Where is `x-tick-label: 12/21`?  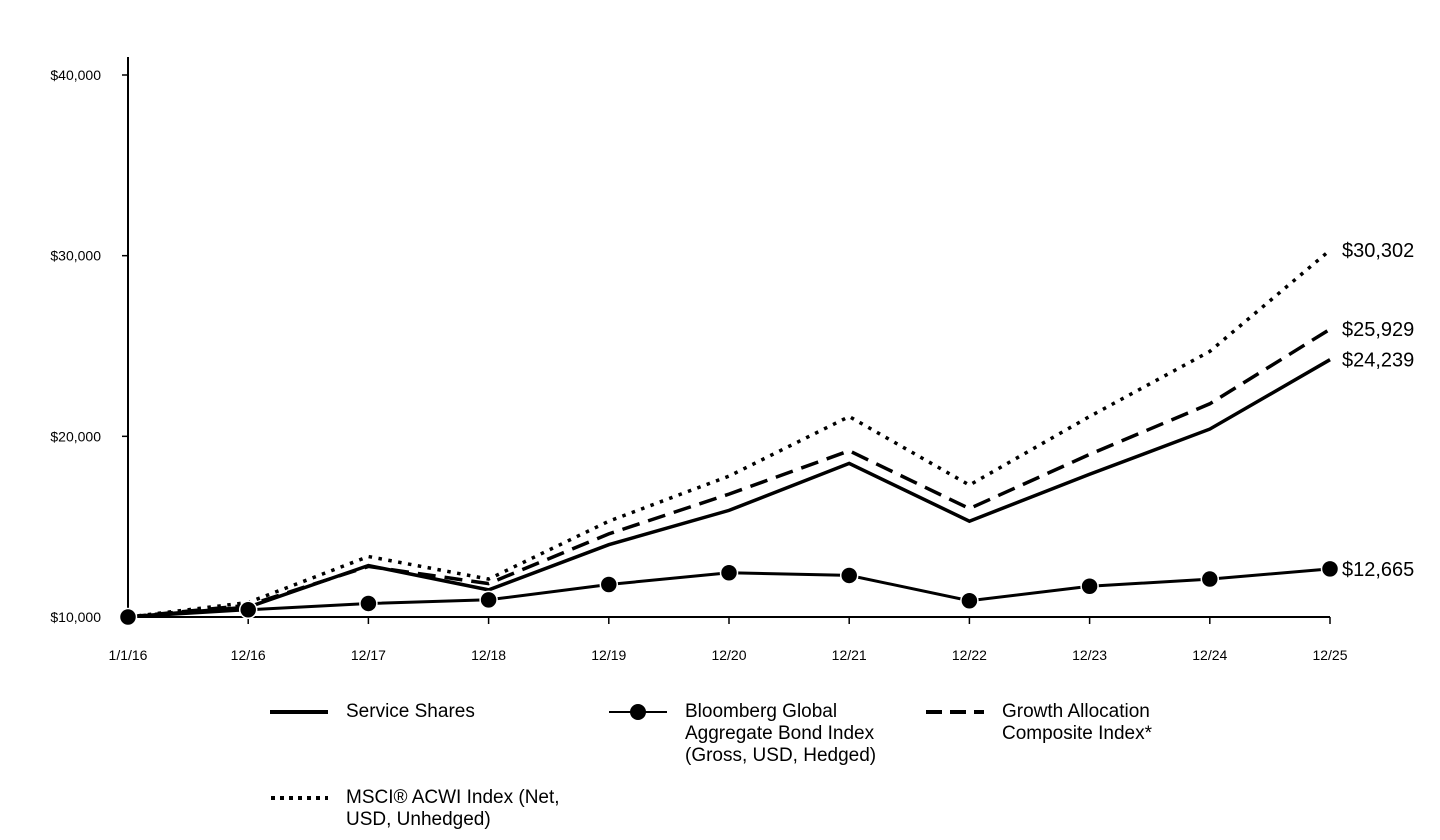 x-tick-label: 12/21 is located at coordinates (849, 655).